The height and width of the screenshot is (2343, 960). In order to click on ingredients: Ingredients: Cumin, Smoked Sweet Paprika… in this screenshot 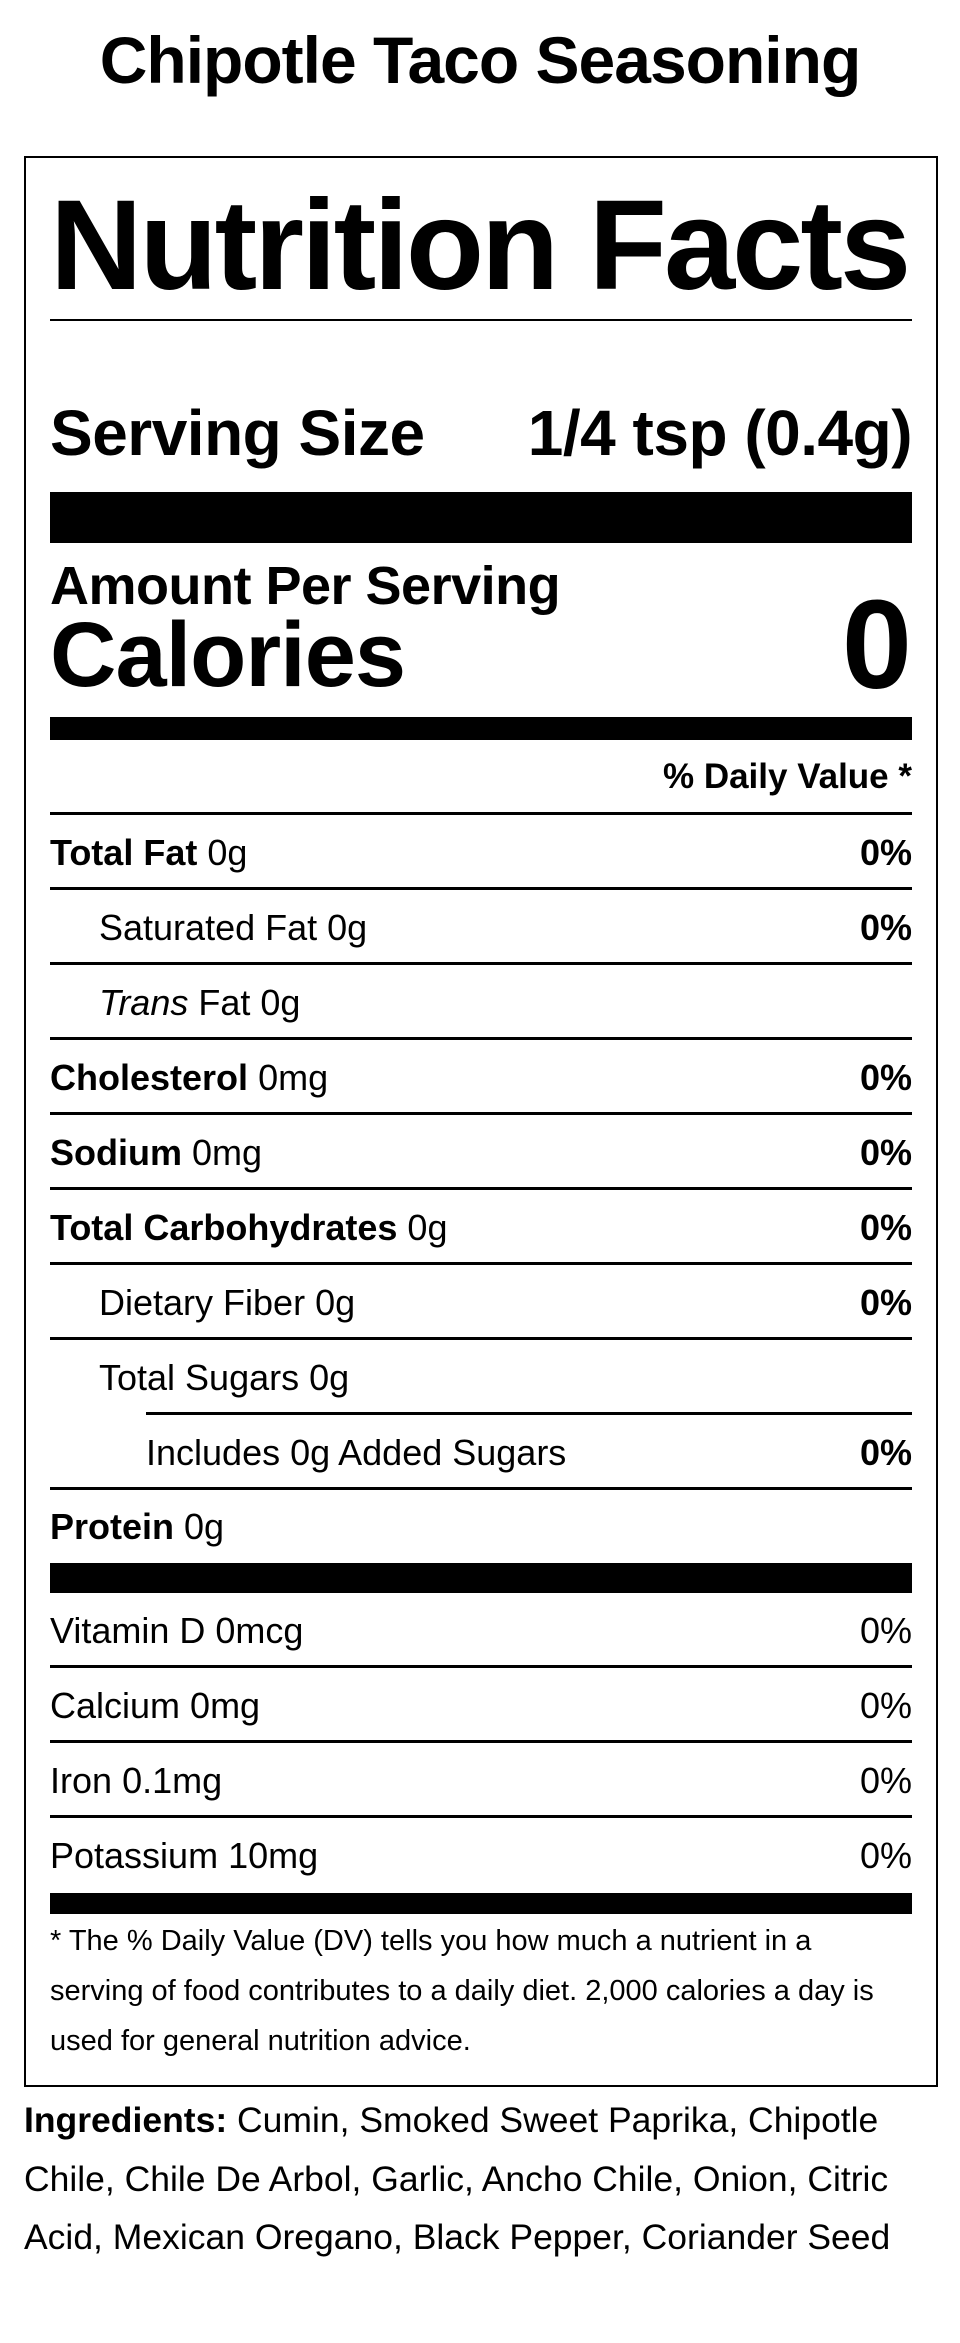, I will do `click(481, 2179)`.